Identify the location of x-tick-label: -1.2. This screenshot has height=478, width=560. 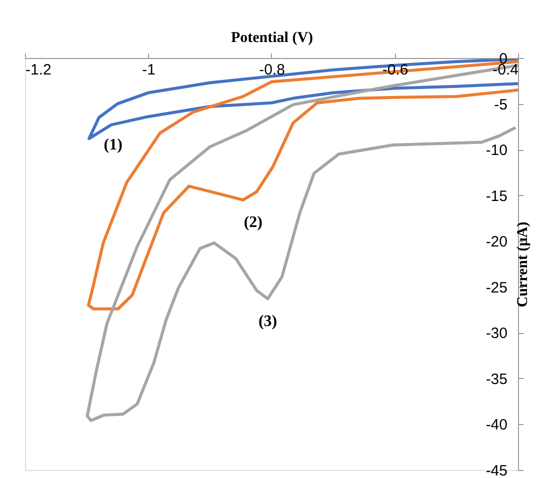
(39, 70).